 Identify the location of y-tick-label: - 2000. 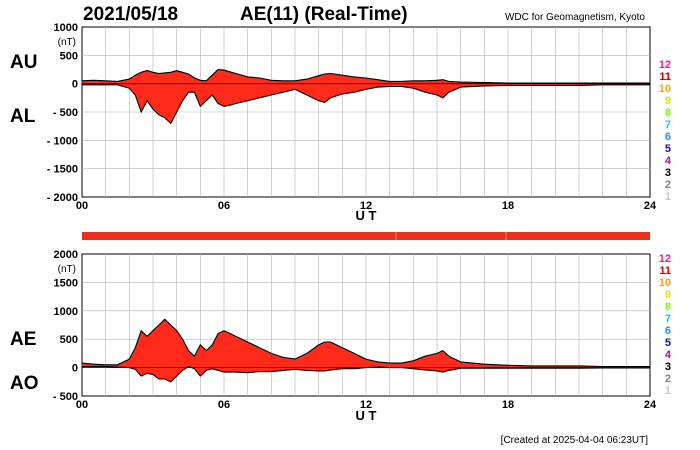
(62, 198).